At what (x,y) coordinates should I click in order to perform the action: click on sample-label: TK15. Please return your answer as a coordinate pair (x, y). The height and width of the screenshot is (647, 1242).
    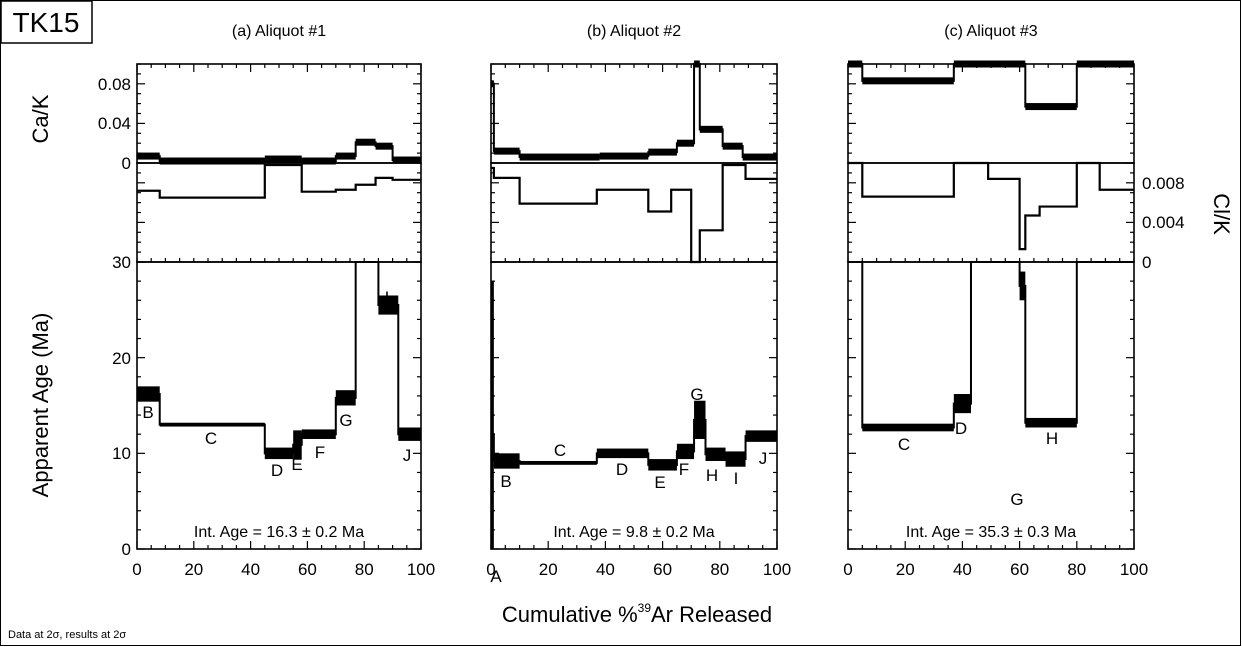
    Looking at the image, I should click on (46, 22).